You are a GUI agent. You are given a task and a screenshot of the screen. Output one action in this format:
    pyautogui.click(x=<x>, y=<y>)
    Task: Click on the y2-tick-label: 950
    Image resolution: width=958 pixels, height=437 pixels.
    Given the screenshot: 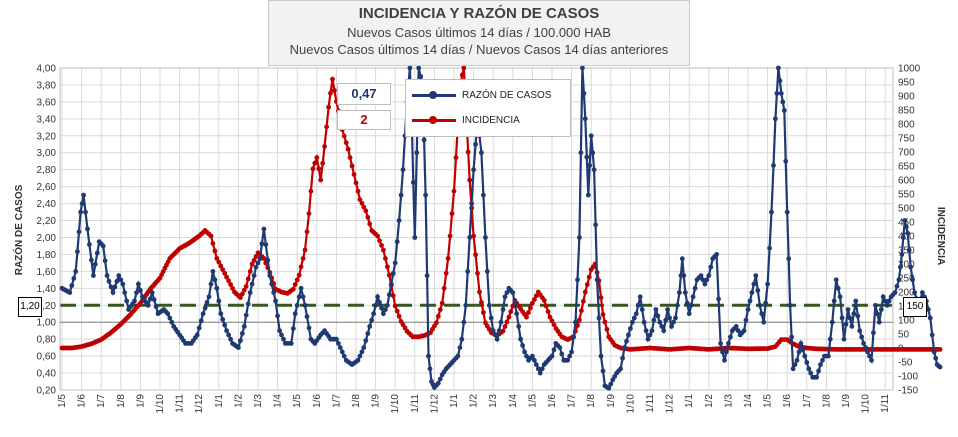 What is the action you would take?
    pyautogui.click(x=906, y=83)
    